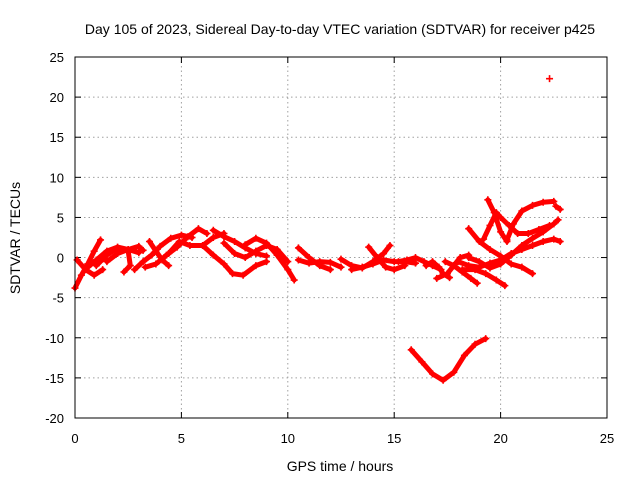 This screenshot has width=640, height=480. Describe the element at coordinates (500, 438) in the screenshot. I see `x-tick-label: 20` at that location.